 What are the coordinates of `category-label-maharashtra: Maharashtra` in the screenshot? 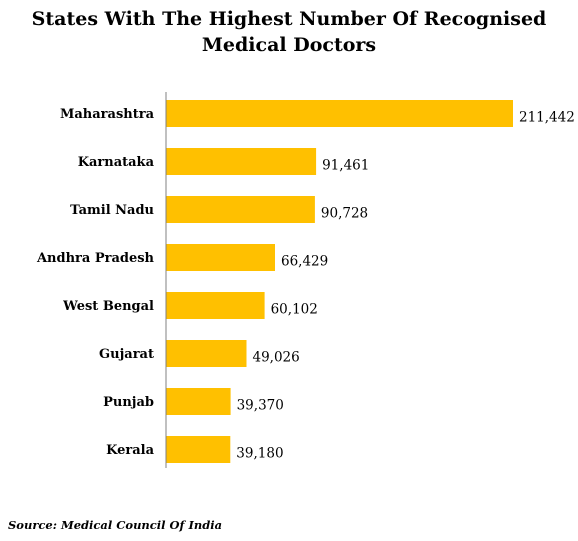 It's located at (107, 114).